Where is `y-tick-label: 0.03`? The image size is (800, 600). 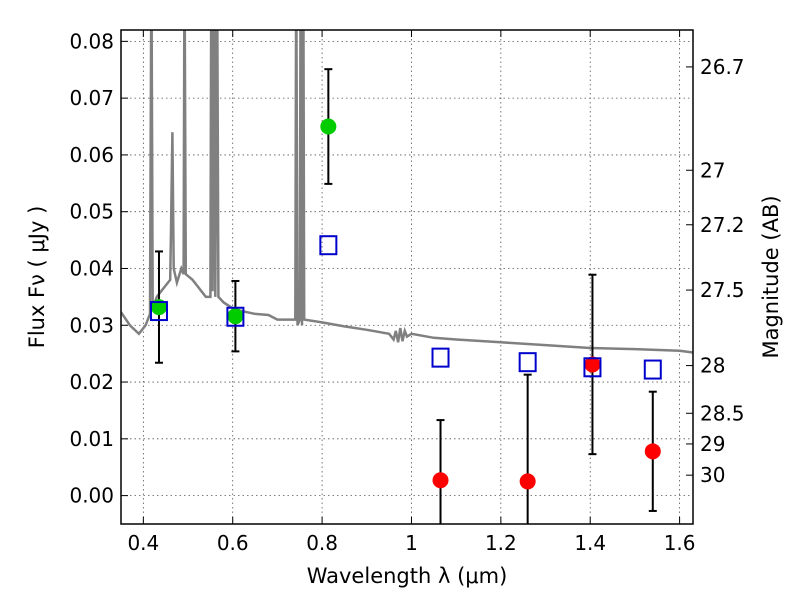 y-tick-label: 0.03 is located at coordinates (91, 325).